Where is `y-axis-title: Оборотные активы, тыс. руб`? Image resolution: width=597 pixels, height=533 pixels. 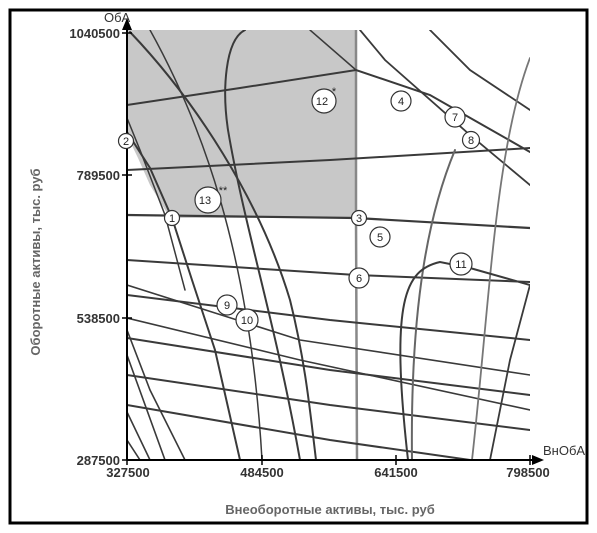
y-axis-title: Оборотные активы, тыс. руб is located at coordinates (35, 261).